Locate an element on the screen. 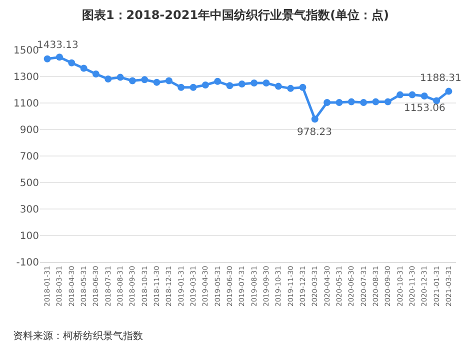 The height and width of the screenshot is (357, 471). y-tick-label: 100 is located at coordinates (29, 236).